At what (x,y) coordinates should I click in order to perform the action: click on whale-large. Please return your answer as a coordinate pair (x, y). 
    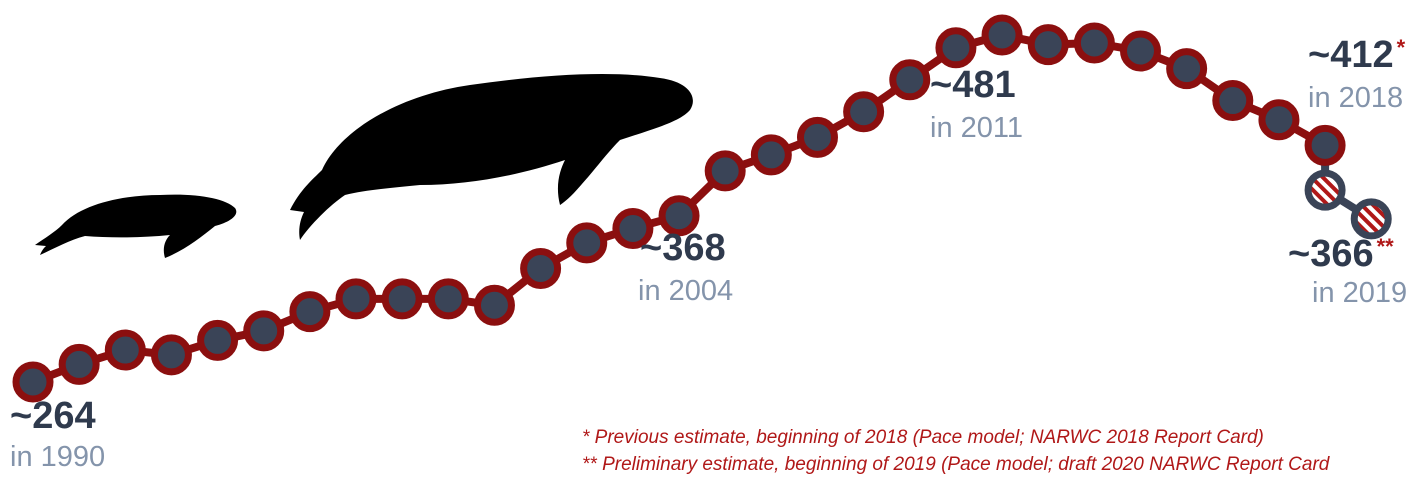
    Looking at the image, I should click on (491, 157).